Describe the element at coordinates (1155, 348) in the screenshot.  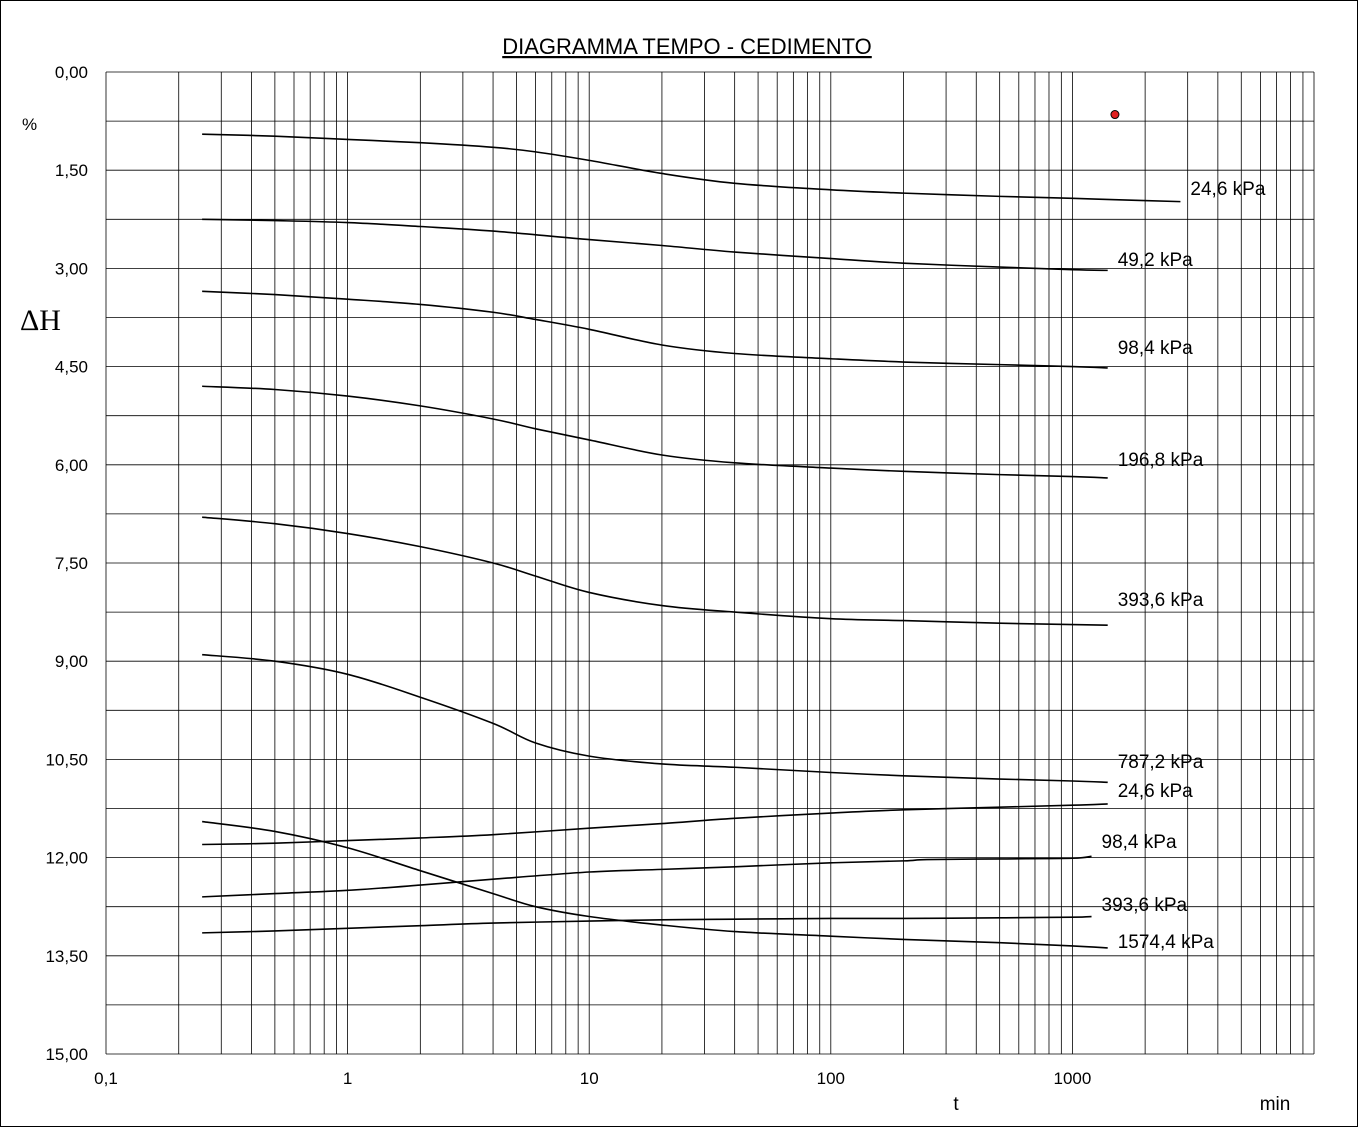
I see `series-label-3: 98,4 kPa` at that location.